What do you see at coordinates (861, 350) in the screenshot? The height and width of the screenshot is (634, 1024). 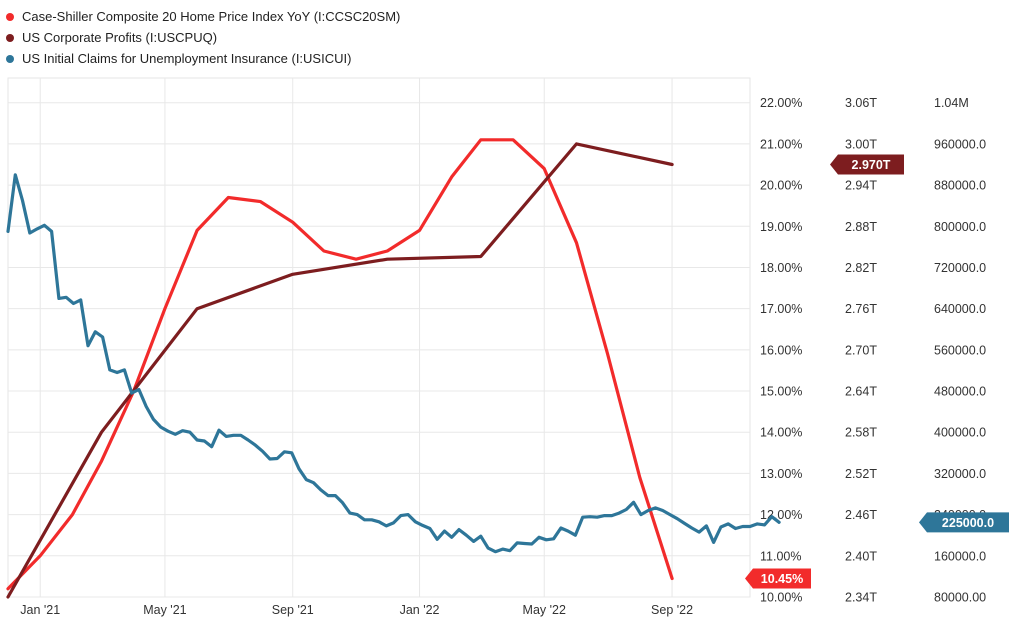 I see `y-tick-label-profits: 2.70T` at bounding box center [861, 350].